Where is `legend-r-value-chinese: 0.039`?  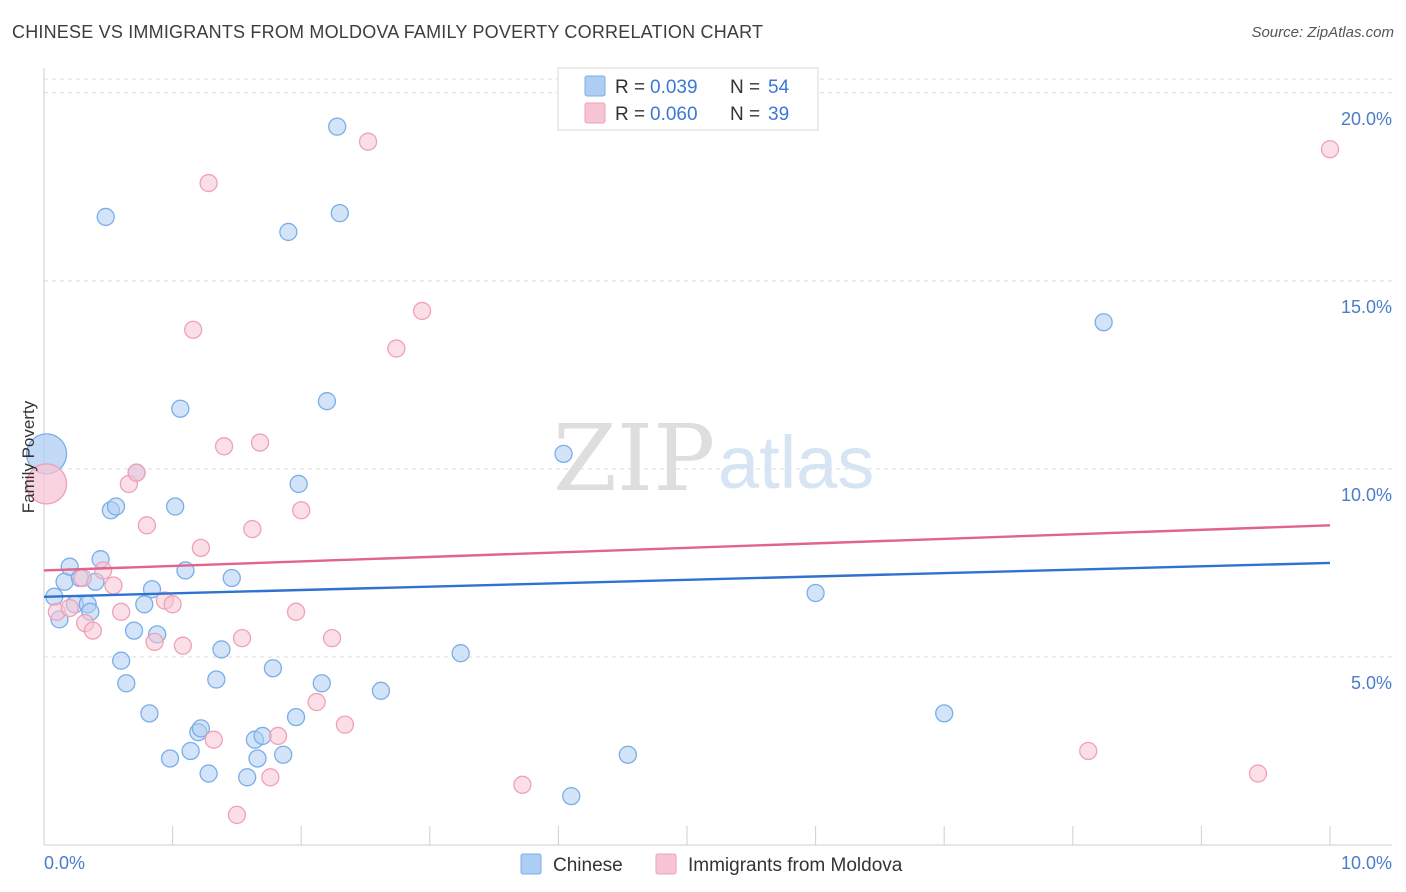 legend-r-value-chinese: 0.039 is located at coordinates (674, 87).